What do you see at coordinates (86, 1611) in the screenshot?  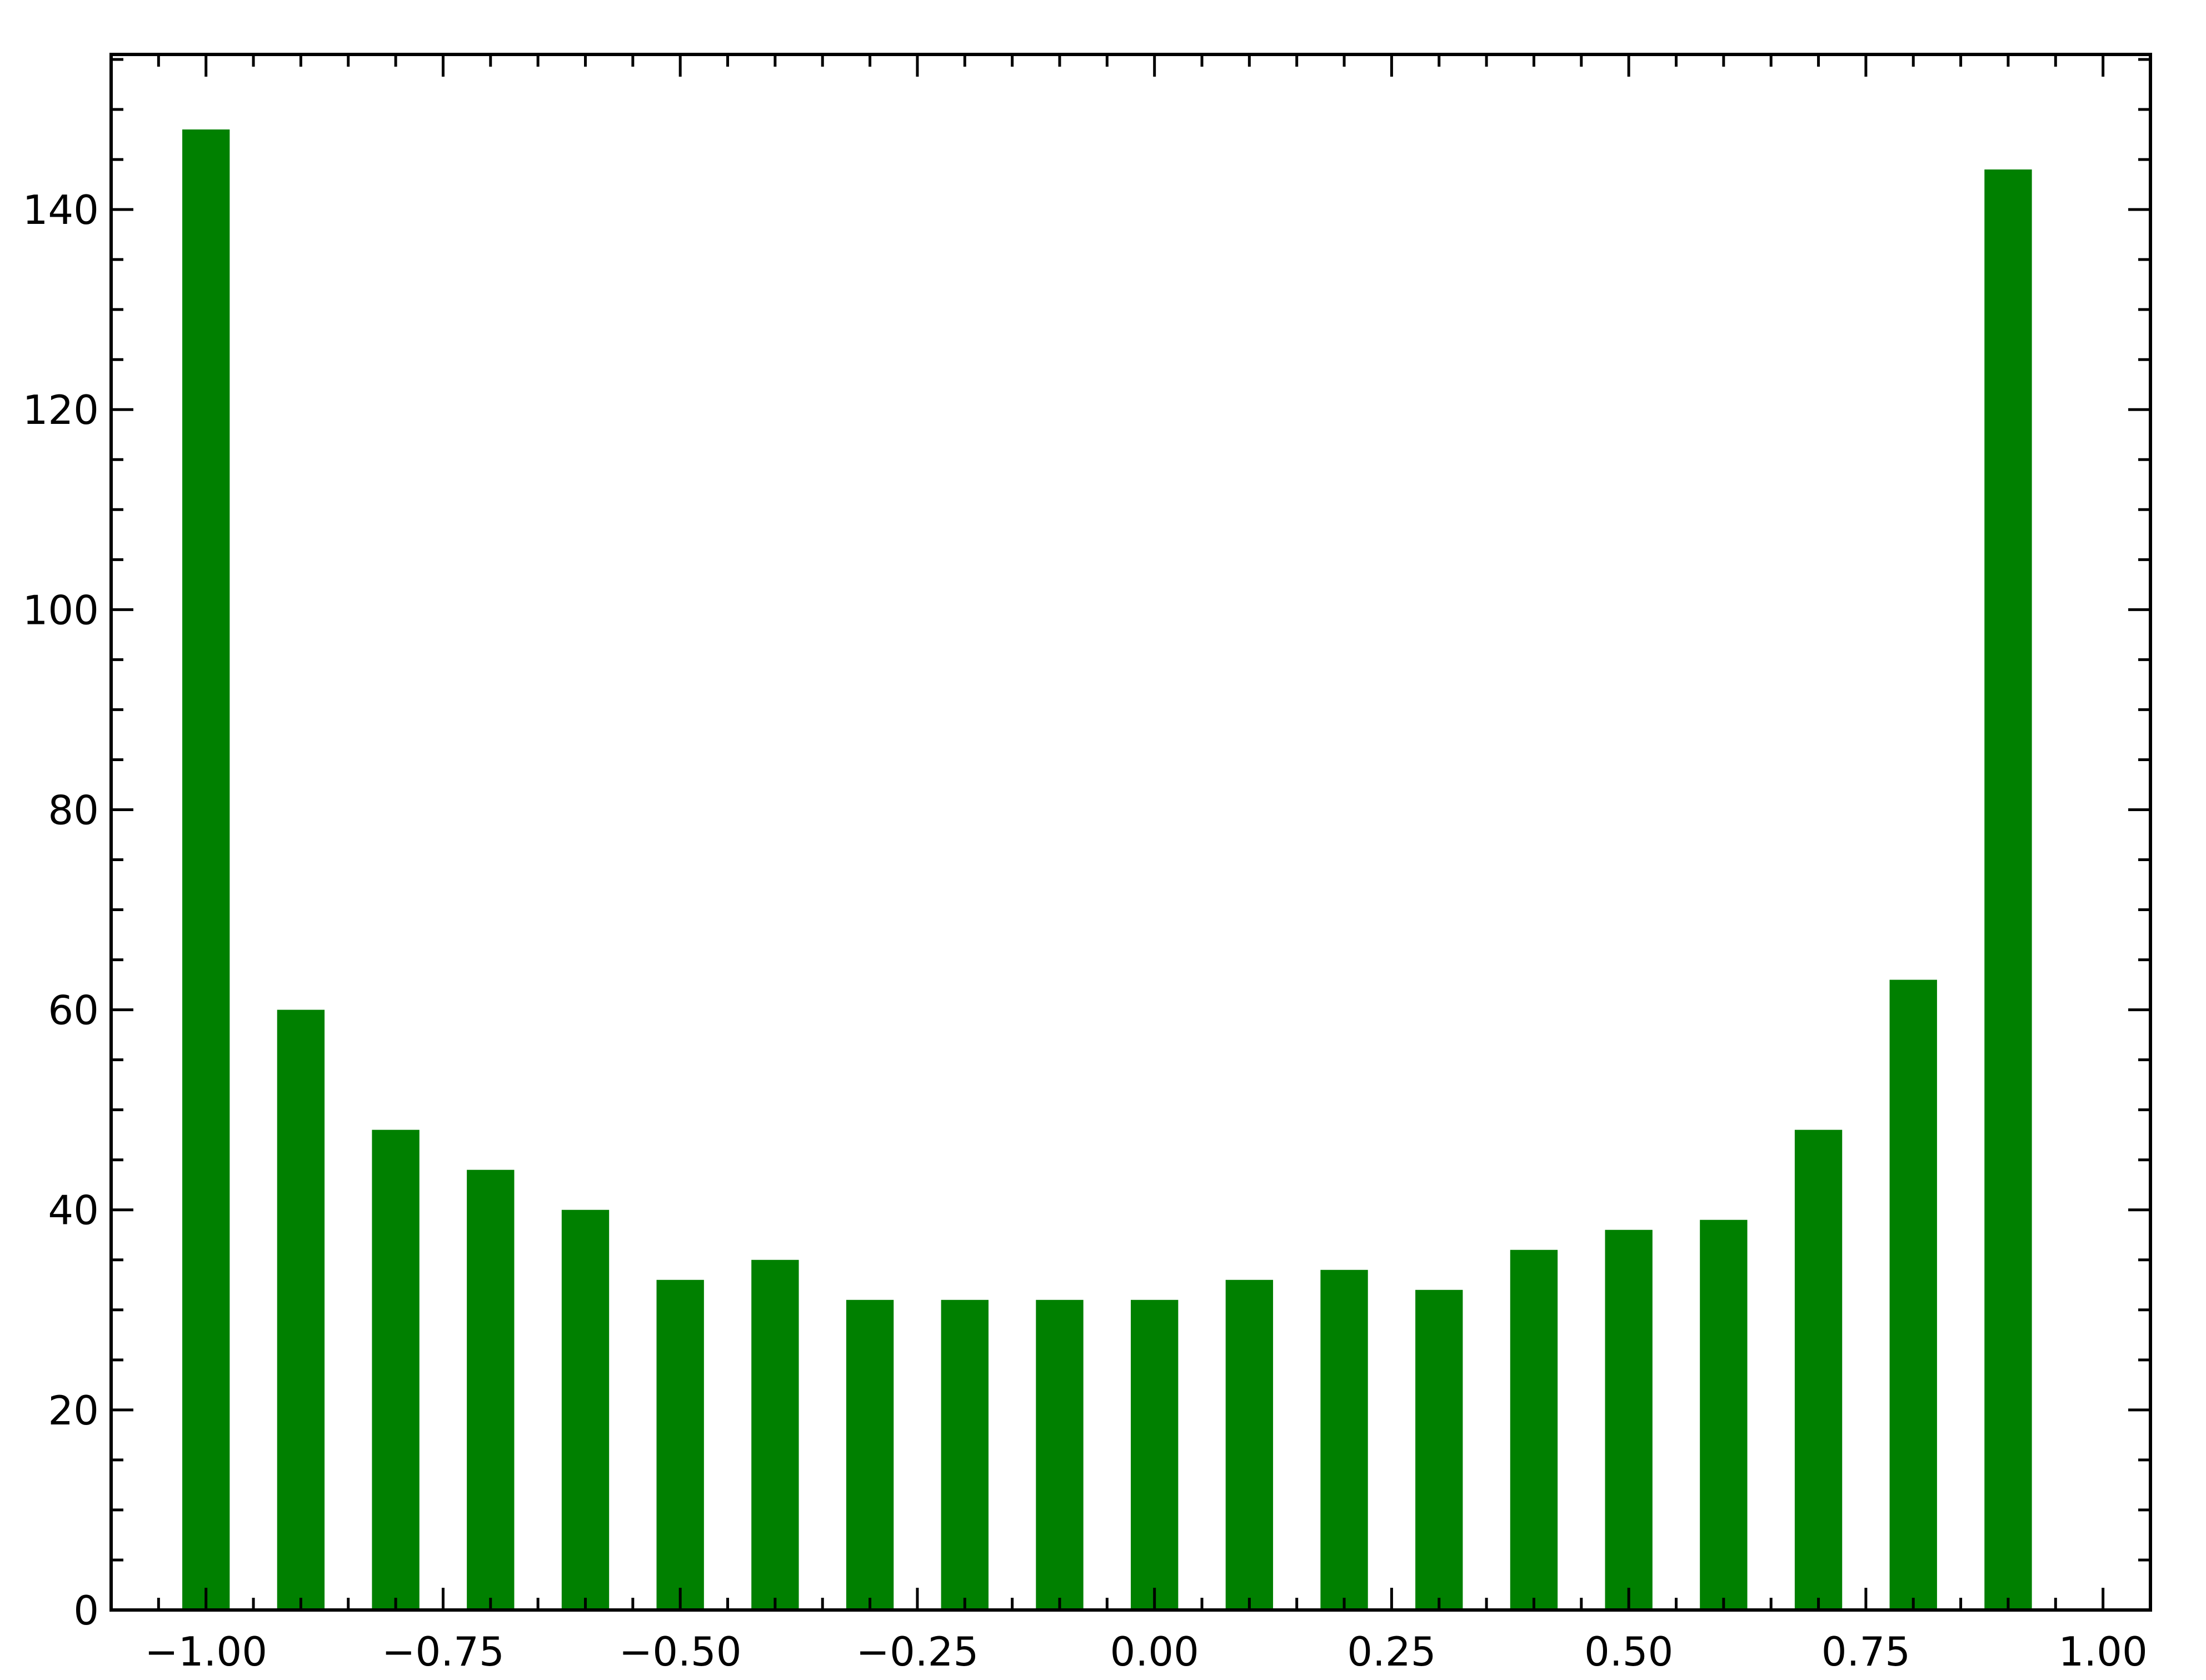 I see `y-tick-label: 0` at bounding box center [86, 1611].